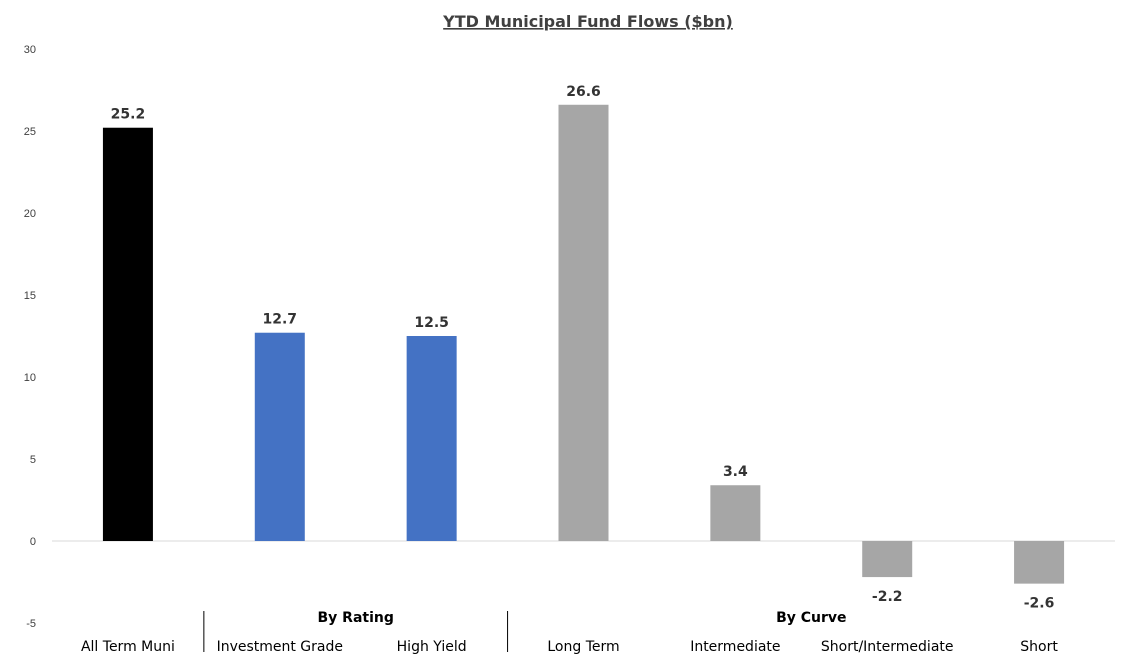 This screenshot has height=654, width=1125. What do you see at coordinates (735, 472) in the screenshot?
I see `data-label: 3.4` at bounding box center [735, 472].